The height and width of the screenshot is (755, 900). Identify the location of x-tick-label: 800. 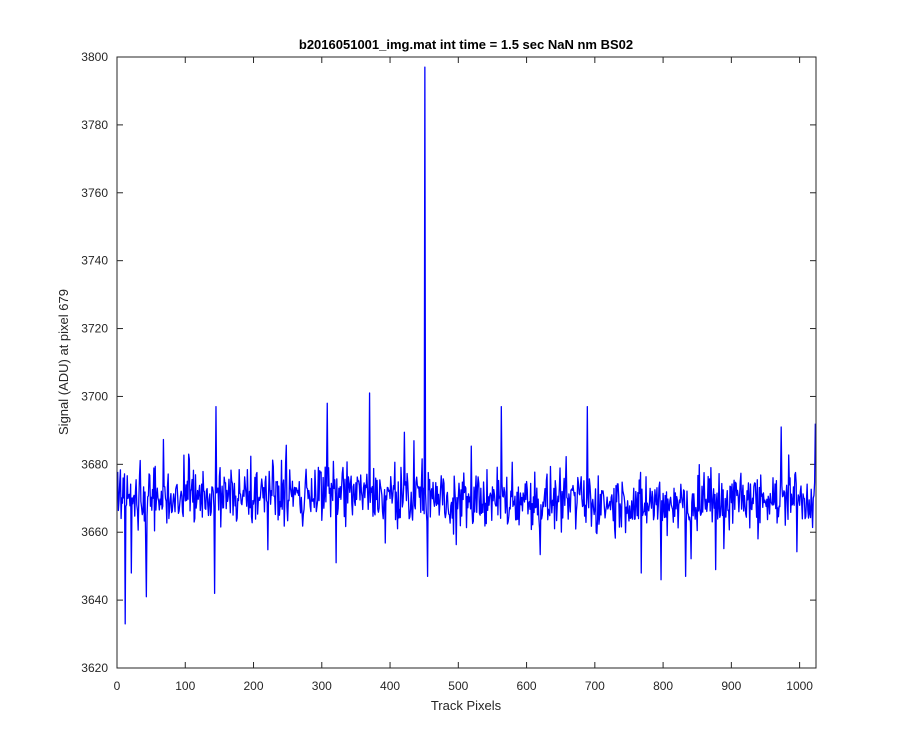
(663, 686).